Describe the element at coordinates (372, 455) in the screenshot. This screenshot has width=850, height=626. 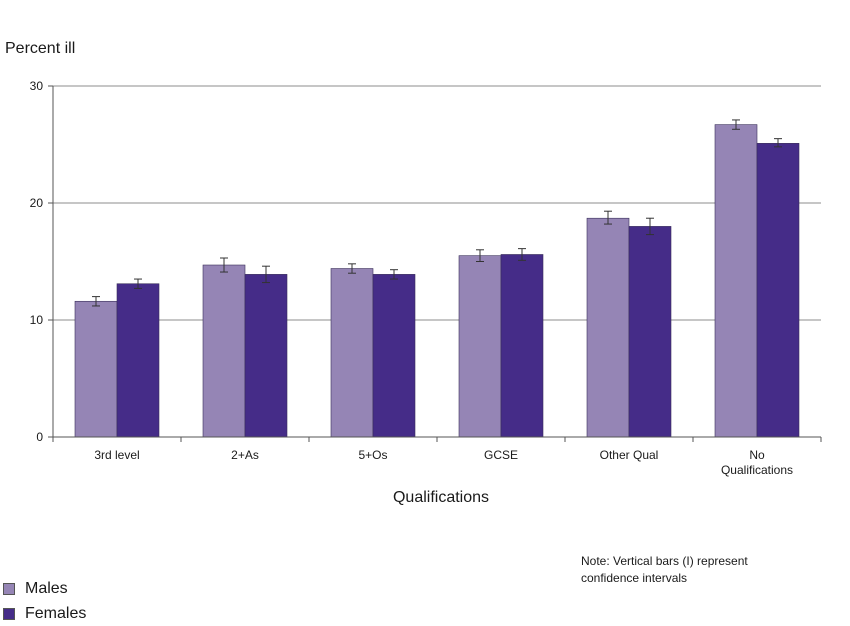
I see `x-tick-label-2: 5+Os` at that location.